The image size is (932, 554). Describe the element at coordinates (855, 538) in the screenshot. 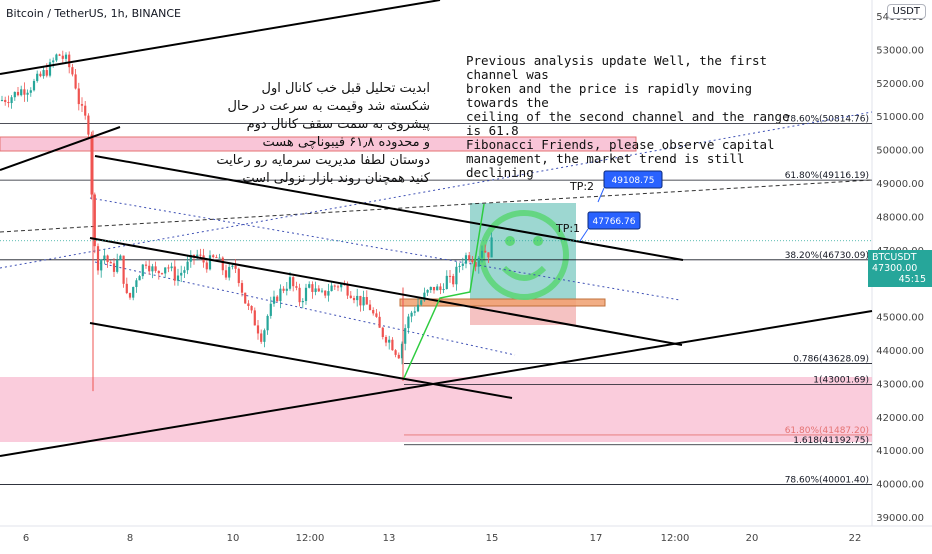

I see `time-tick-label: 22` at that location.